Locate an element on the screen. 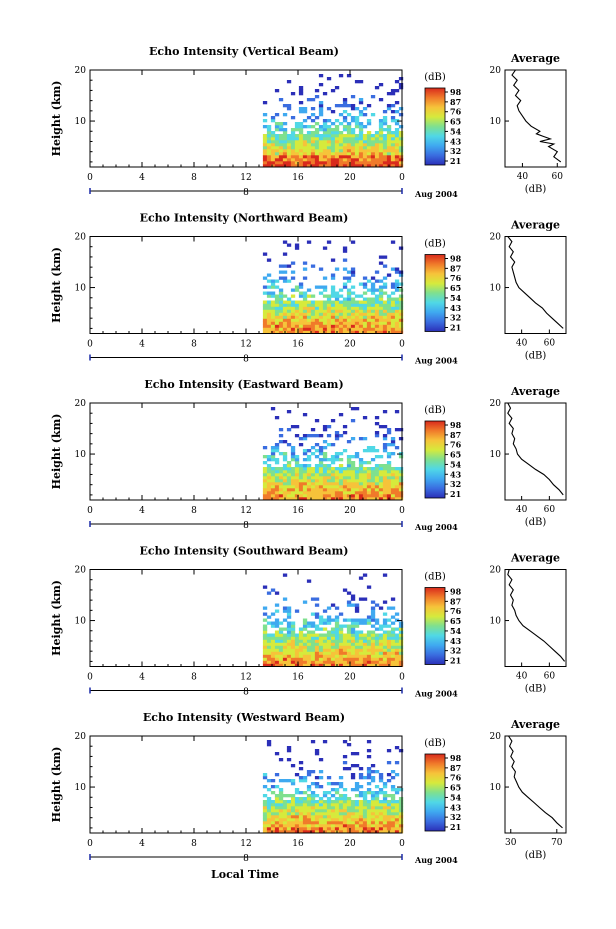 Image resolution: width=616 pixels, height=929 pixels. average-y-tick-label: 10 is located at coordinates (496, 788).